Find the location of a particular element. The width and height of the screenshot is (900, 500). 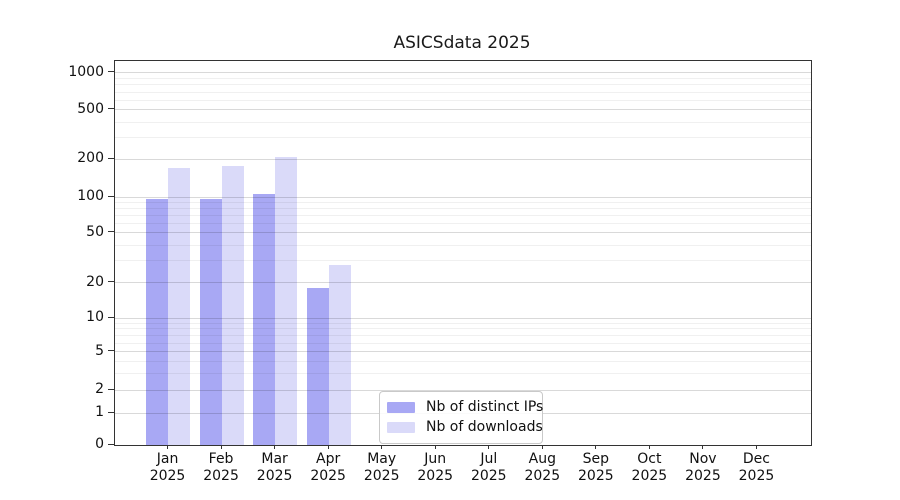

x-tick-label-jan: Jan 2025 is located at coordinates (168, 468).